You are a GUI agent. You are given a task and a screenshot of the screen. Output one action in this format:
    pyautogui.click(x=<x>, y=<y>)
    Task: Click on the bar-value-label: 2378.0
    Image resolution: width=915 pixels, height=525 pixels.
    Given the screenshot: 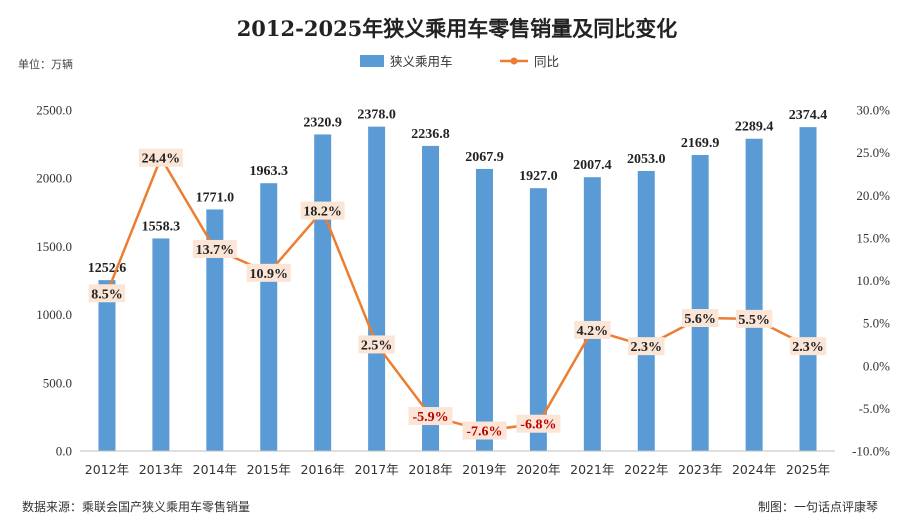 What is the action you would take?
    pyautogui.click(x=376, y=115)
    